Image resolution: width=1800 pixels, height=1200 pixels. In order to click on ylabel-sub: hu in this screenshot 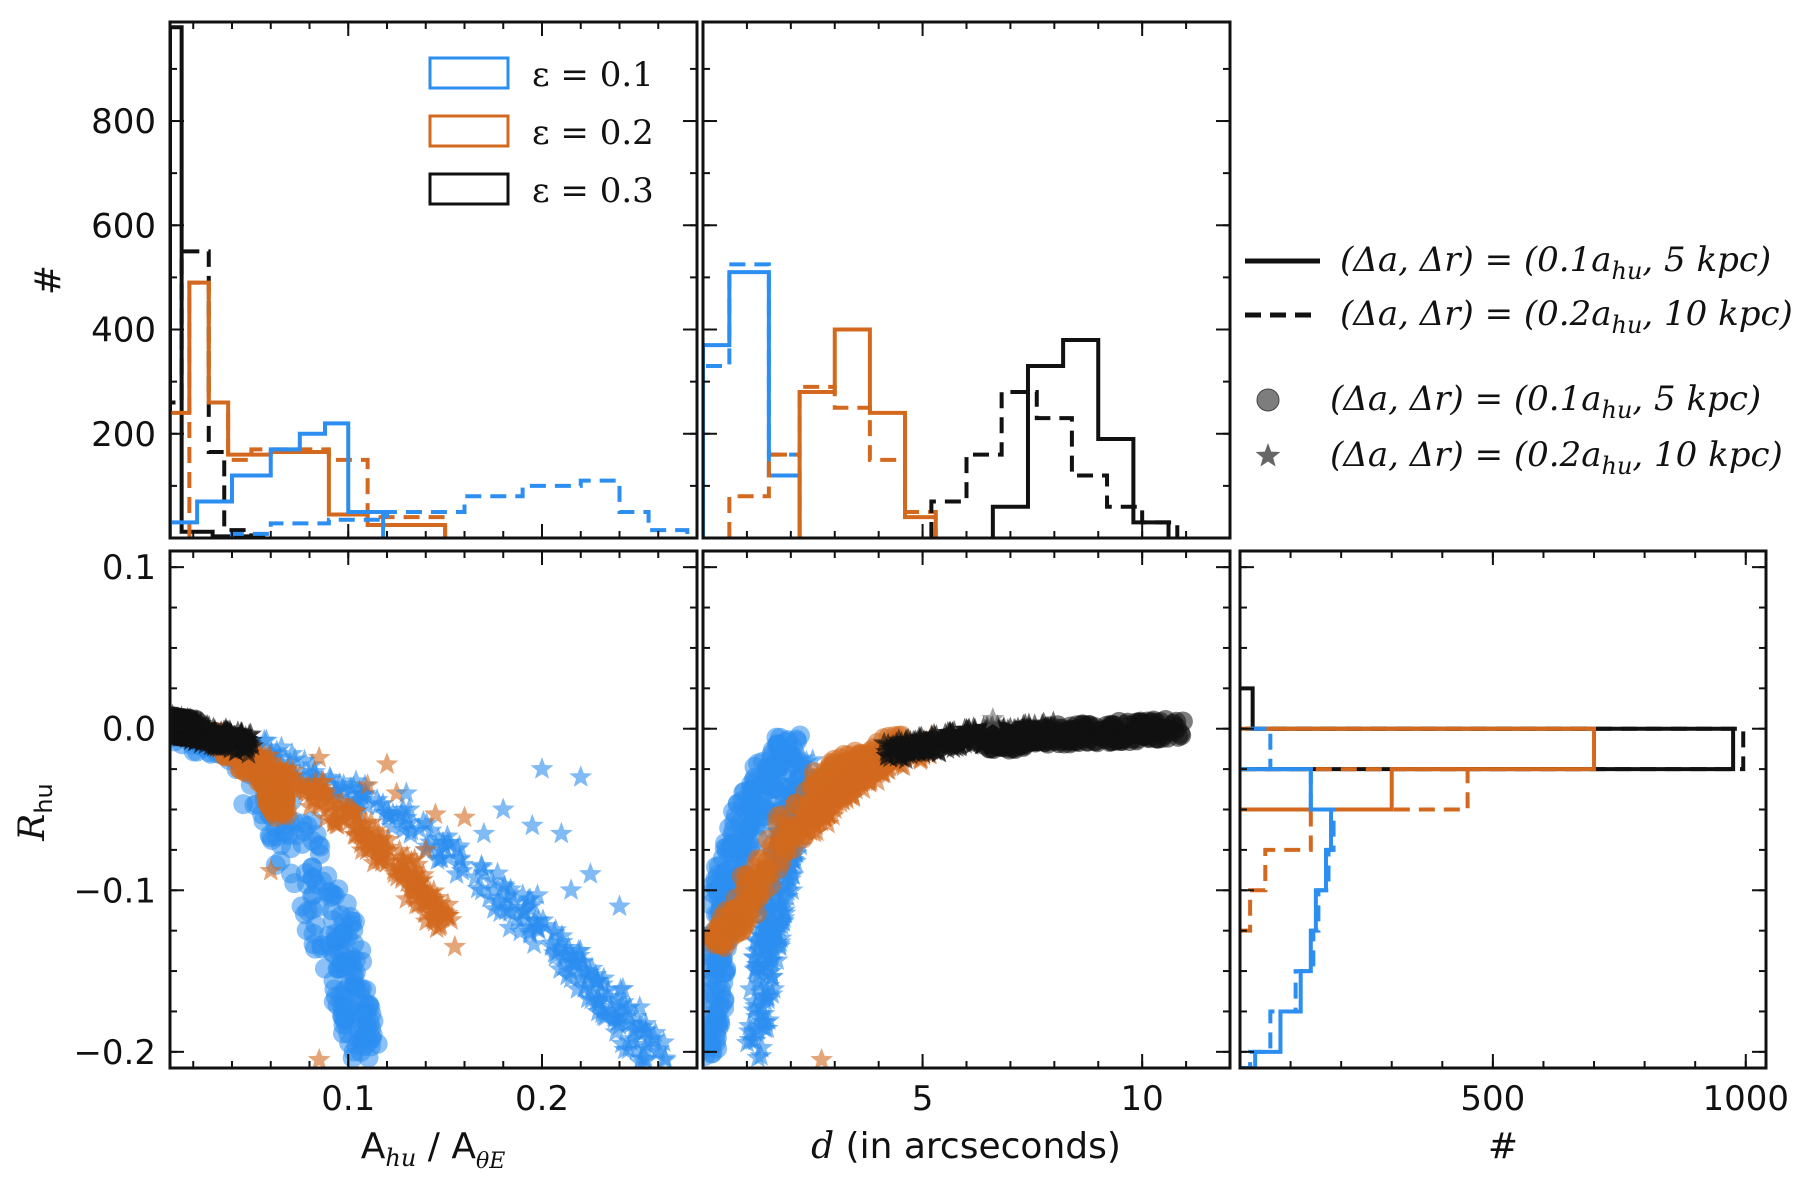, I will do `click(44, 798)`.